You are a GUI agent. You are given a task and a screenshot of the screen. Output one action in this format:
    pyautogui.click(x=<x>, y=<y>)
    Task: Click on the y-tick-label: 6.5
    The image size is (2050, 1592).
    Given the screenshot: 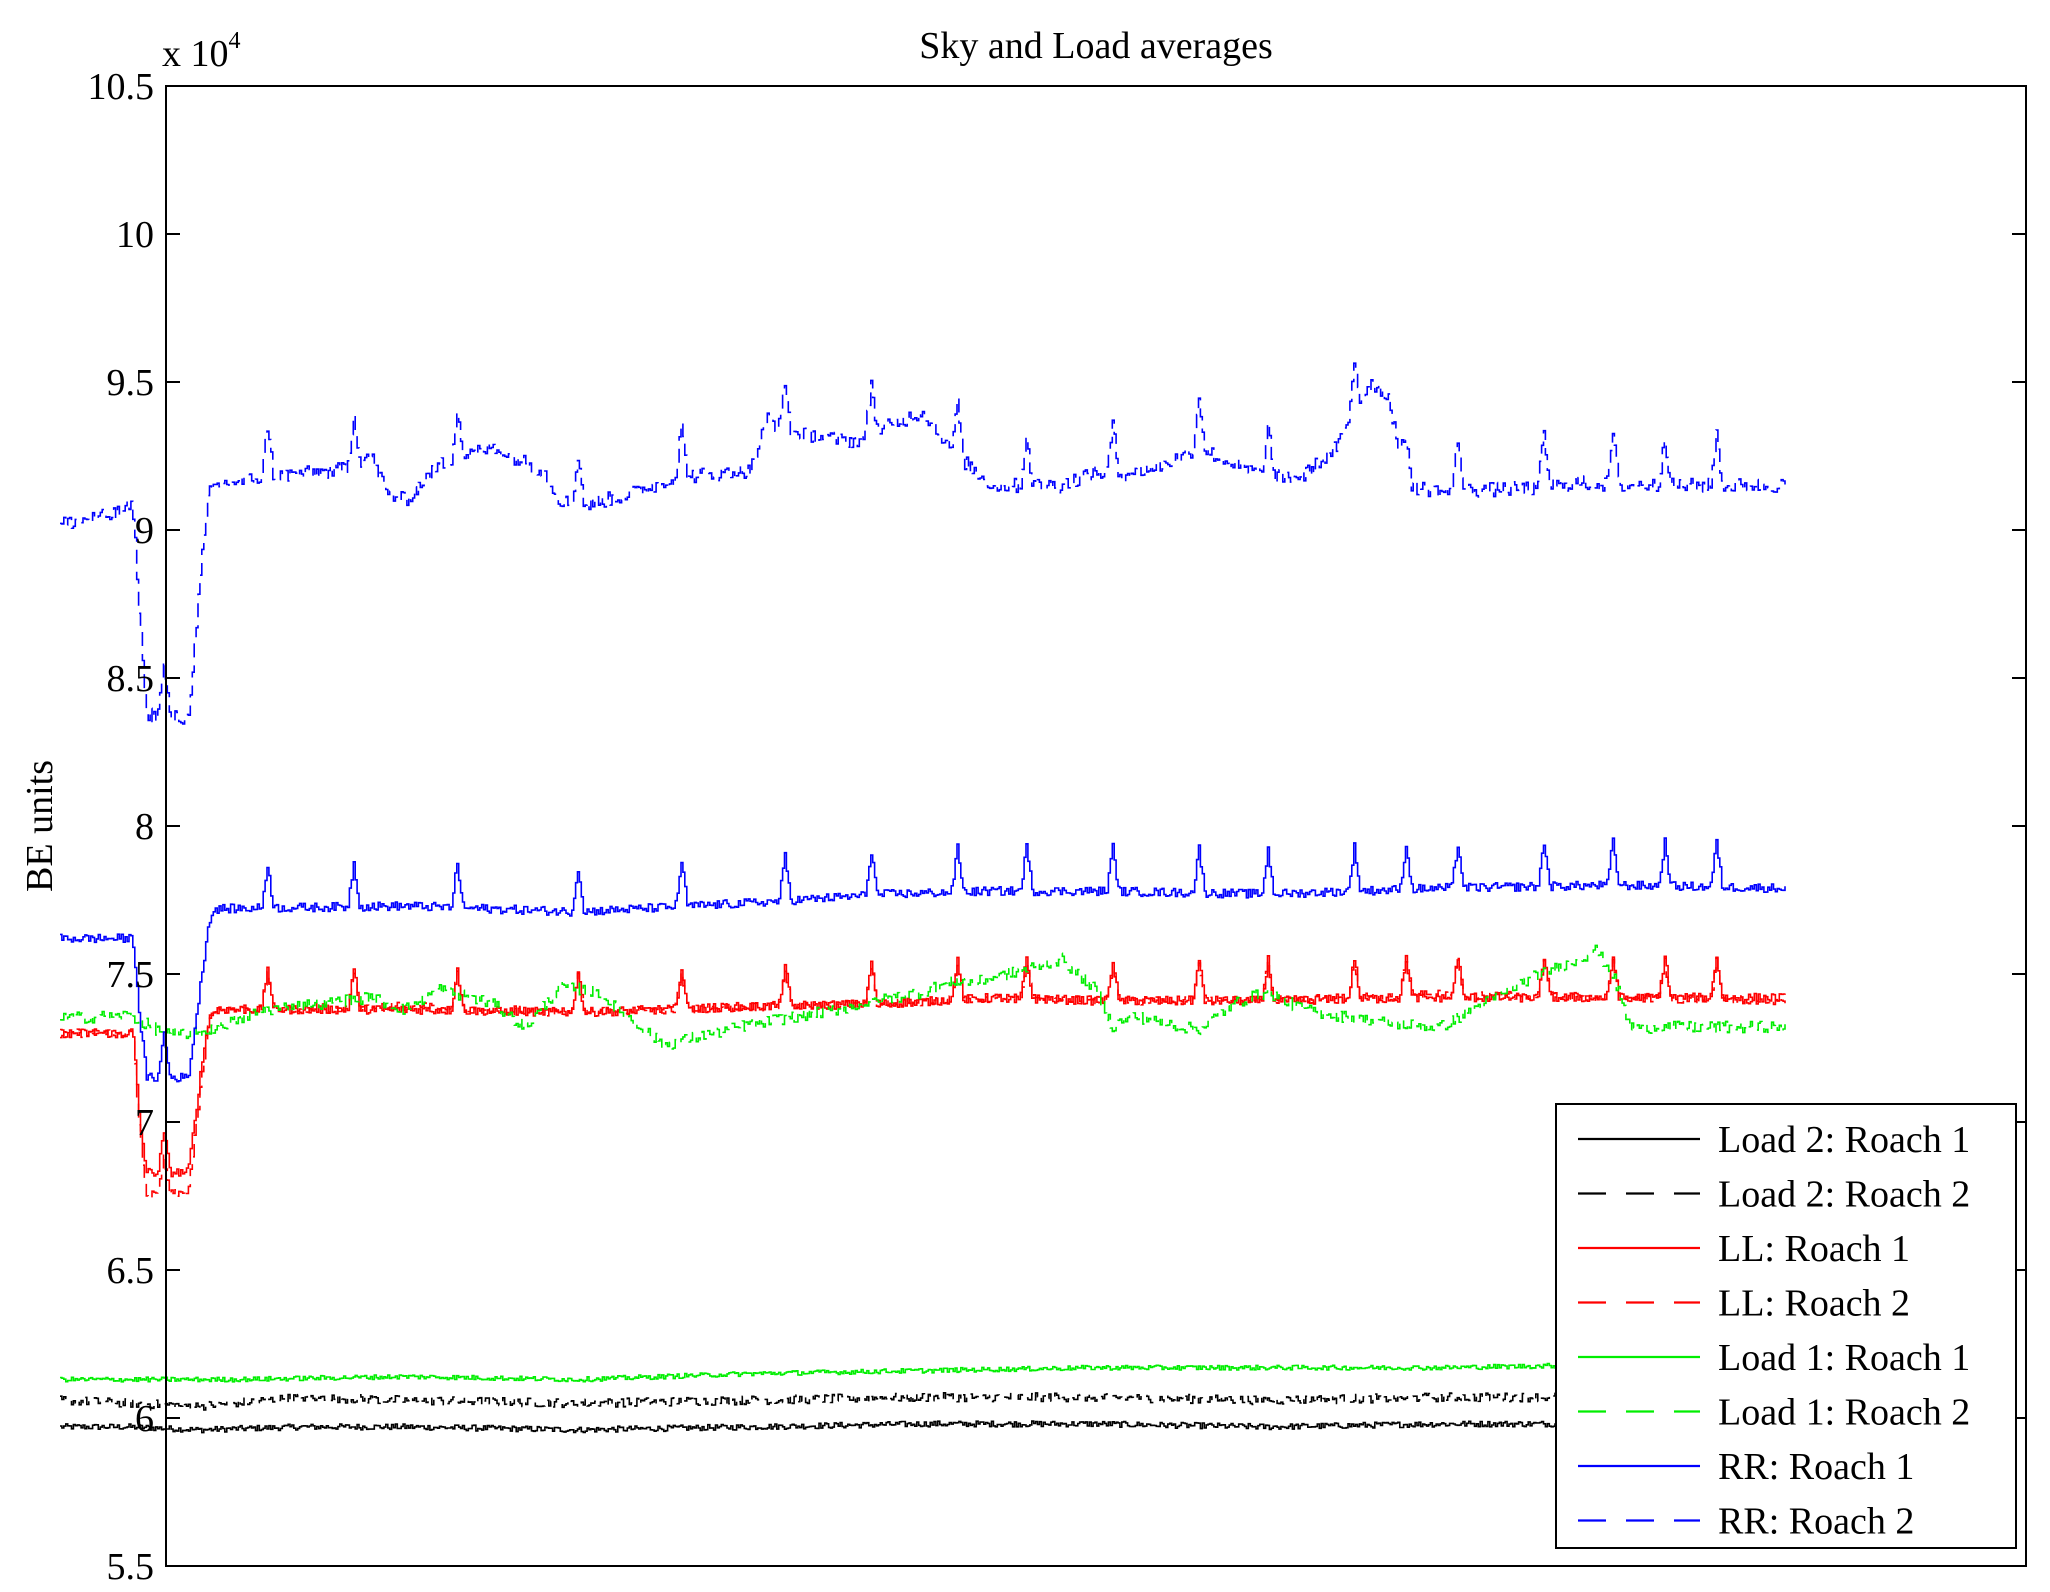 What is the action you would take?
    pyautogui.click(x=131, y=1271)
    